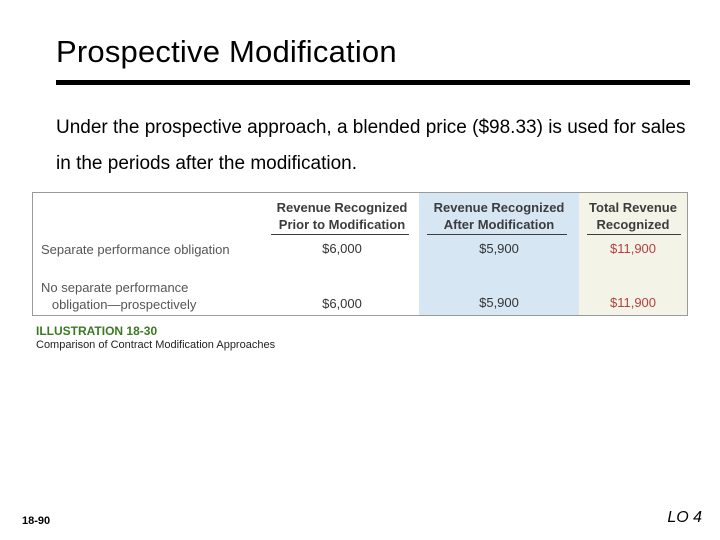 Image resolution: width=720 pixels, height=540 pixels. Describe the element at coordinates (342, 216) in the screenshot. I see `header-prior: Revenue Recognized Prior to Modification` at that location.